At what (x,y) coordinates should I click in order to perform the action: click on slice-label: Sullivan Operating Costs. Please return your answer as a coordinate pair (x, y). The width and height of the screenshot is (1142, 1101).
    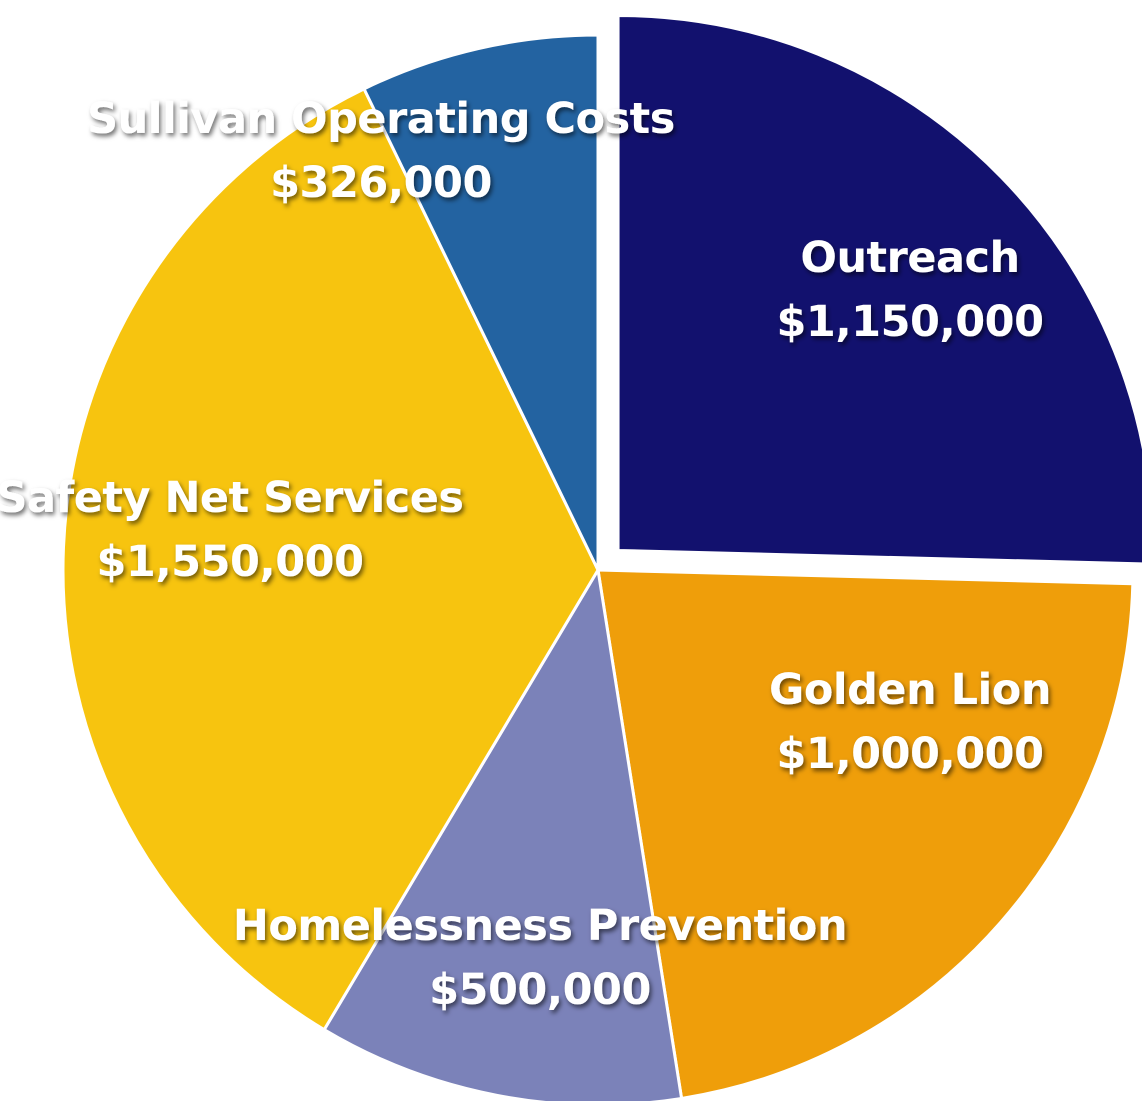
    Looking at the image, I should click on (381, 119).